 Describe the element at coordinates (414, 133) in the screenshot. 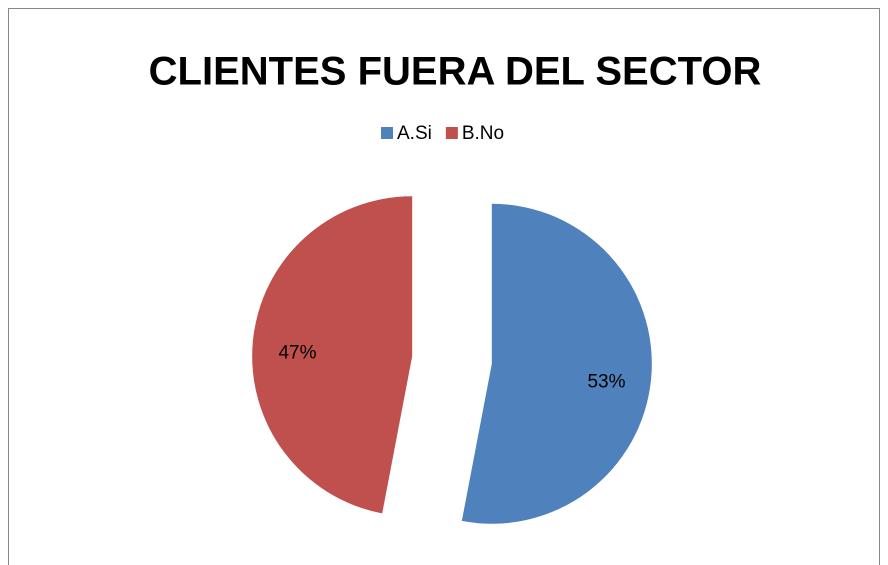

I see `legend-label: A.Si` at that location.